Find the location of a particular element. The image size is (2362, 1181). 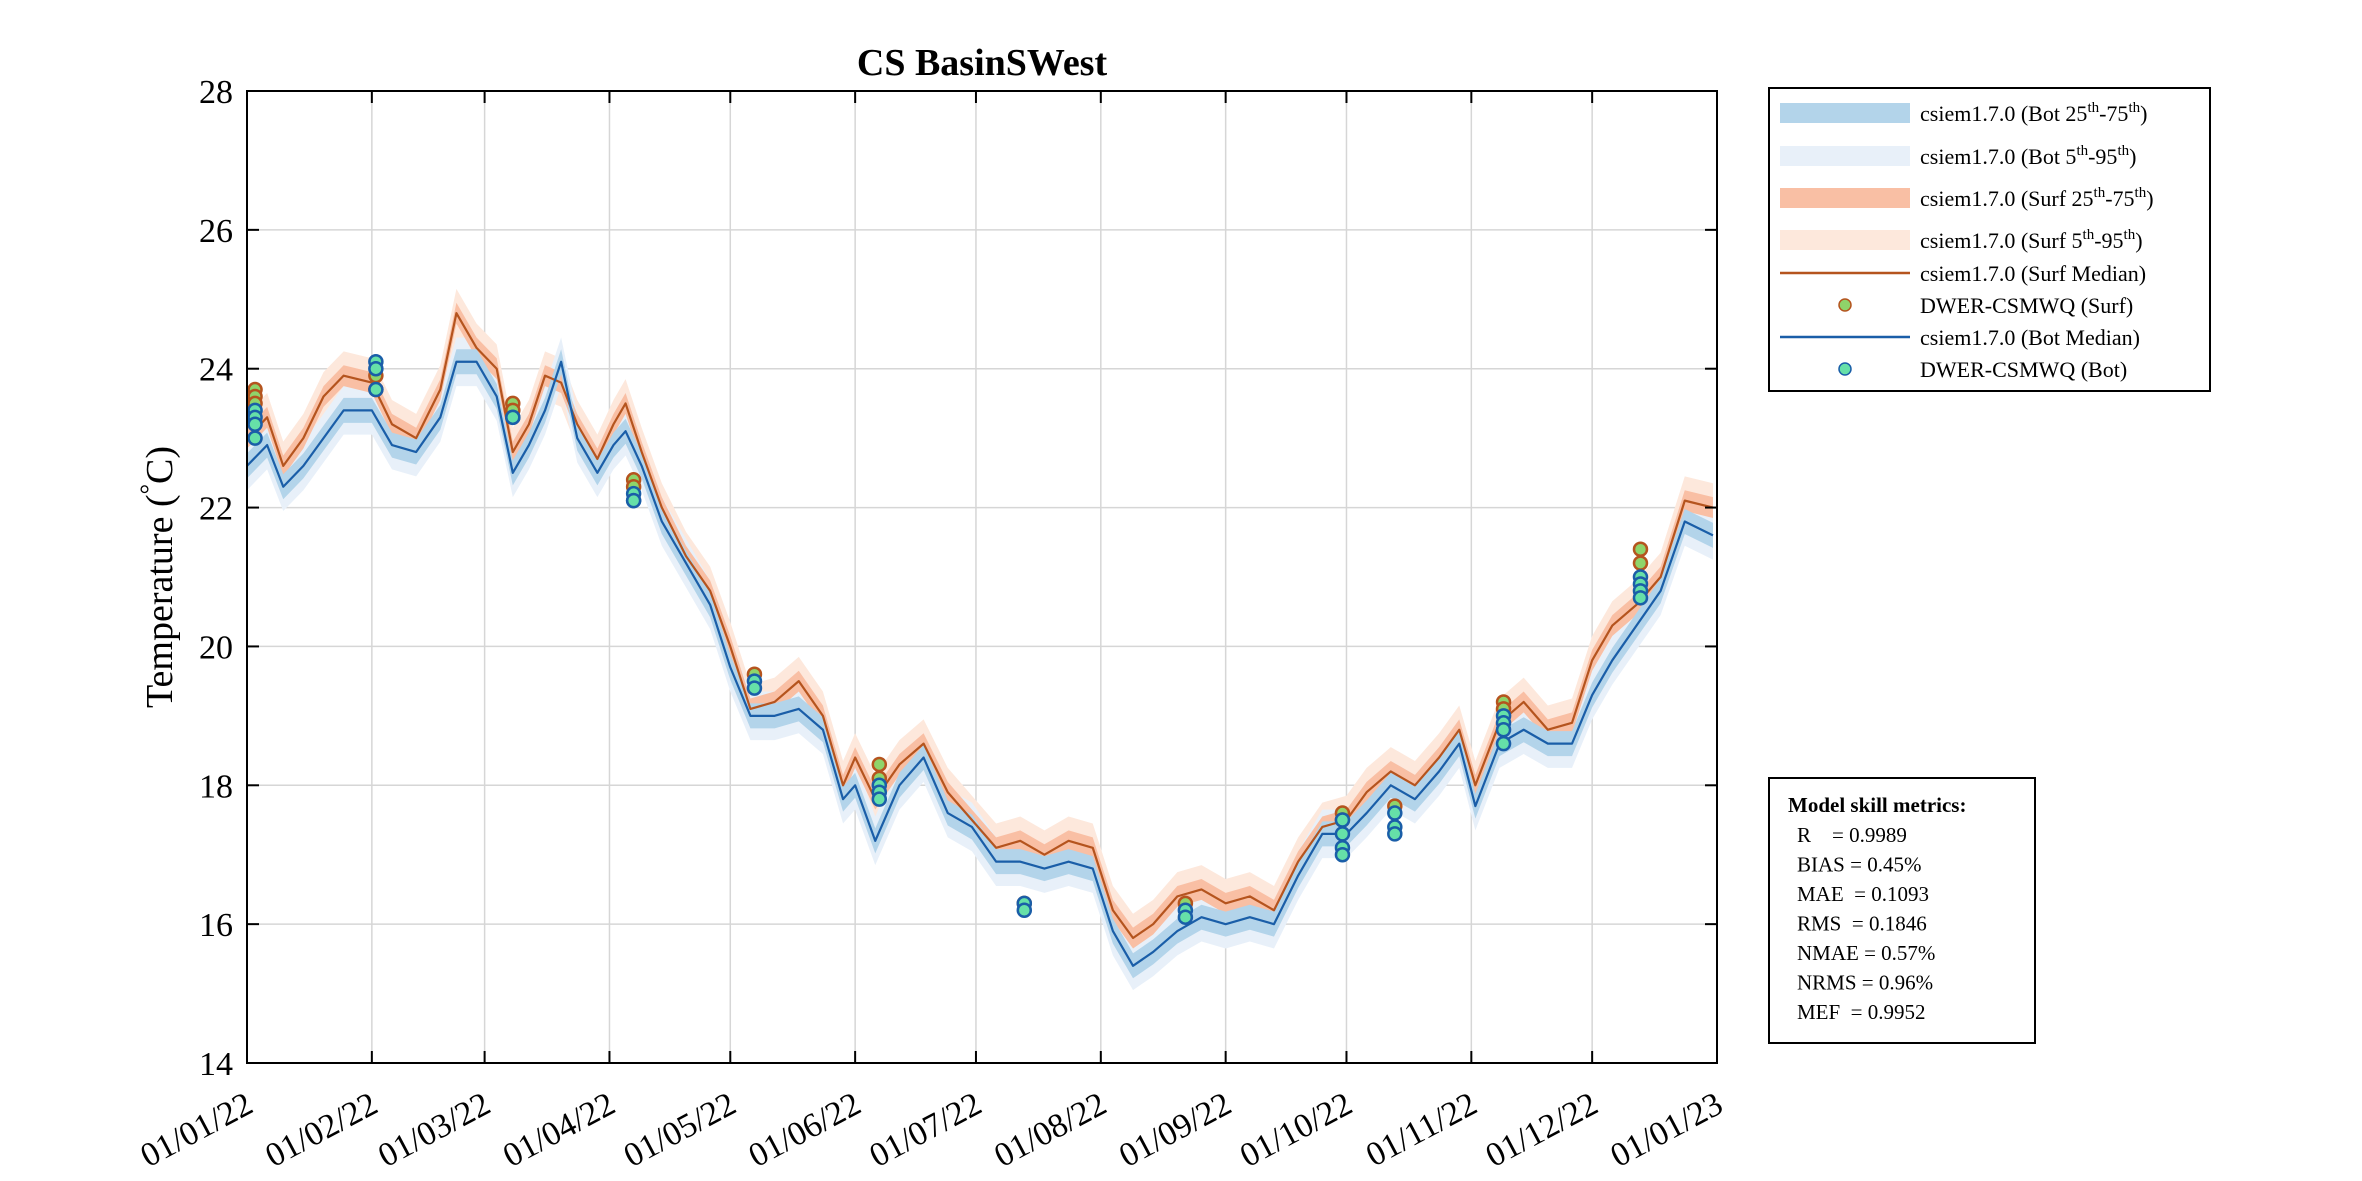

y-tick-label: 14 is located at coordinates (216, 1064).